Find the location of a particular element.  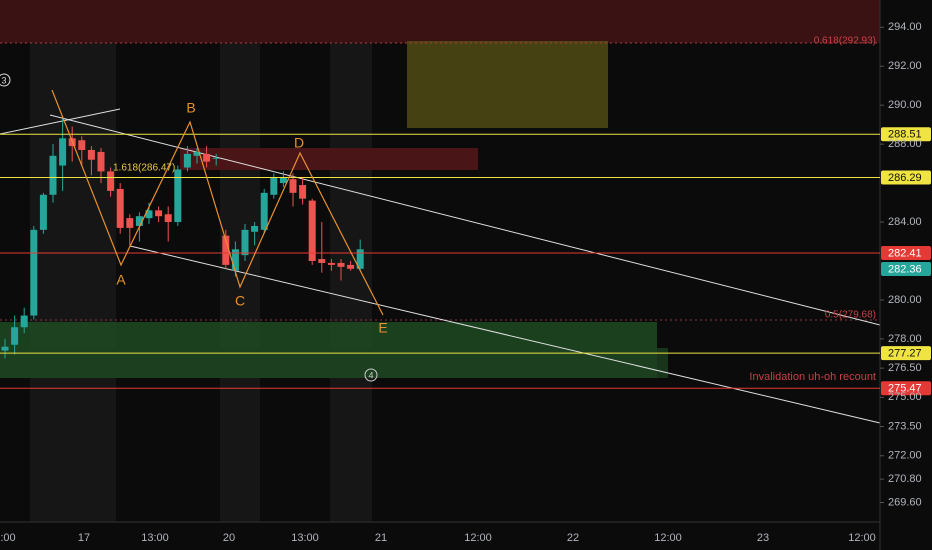

y-tick-label: 294.00 is located at coordinates (905, 27).